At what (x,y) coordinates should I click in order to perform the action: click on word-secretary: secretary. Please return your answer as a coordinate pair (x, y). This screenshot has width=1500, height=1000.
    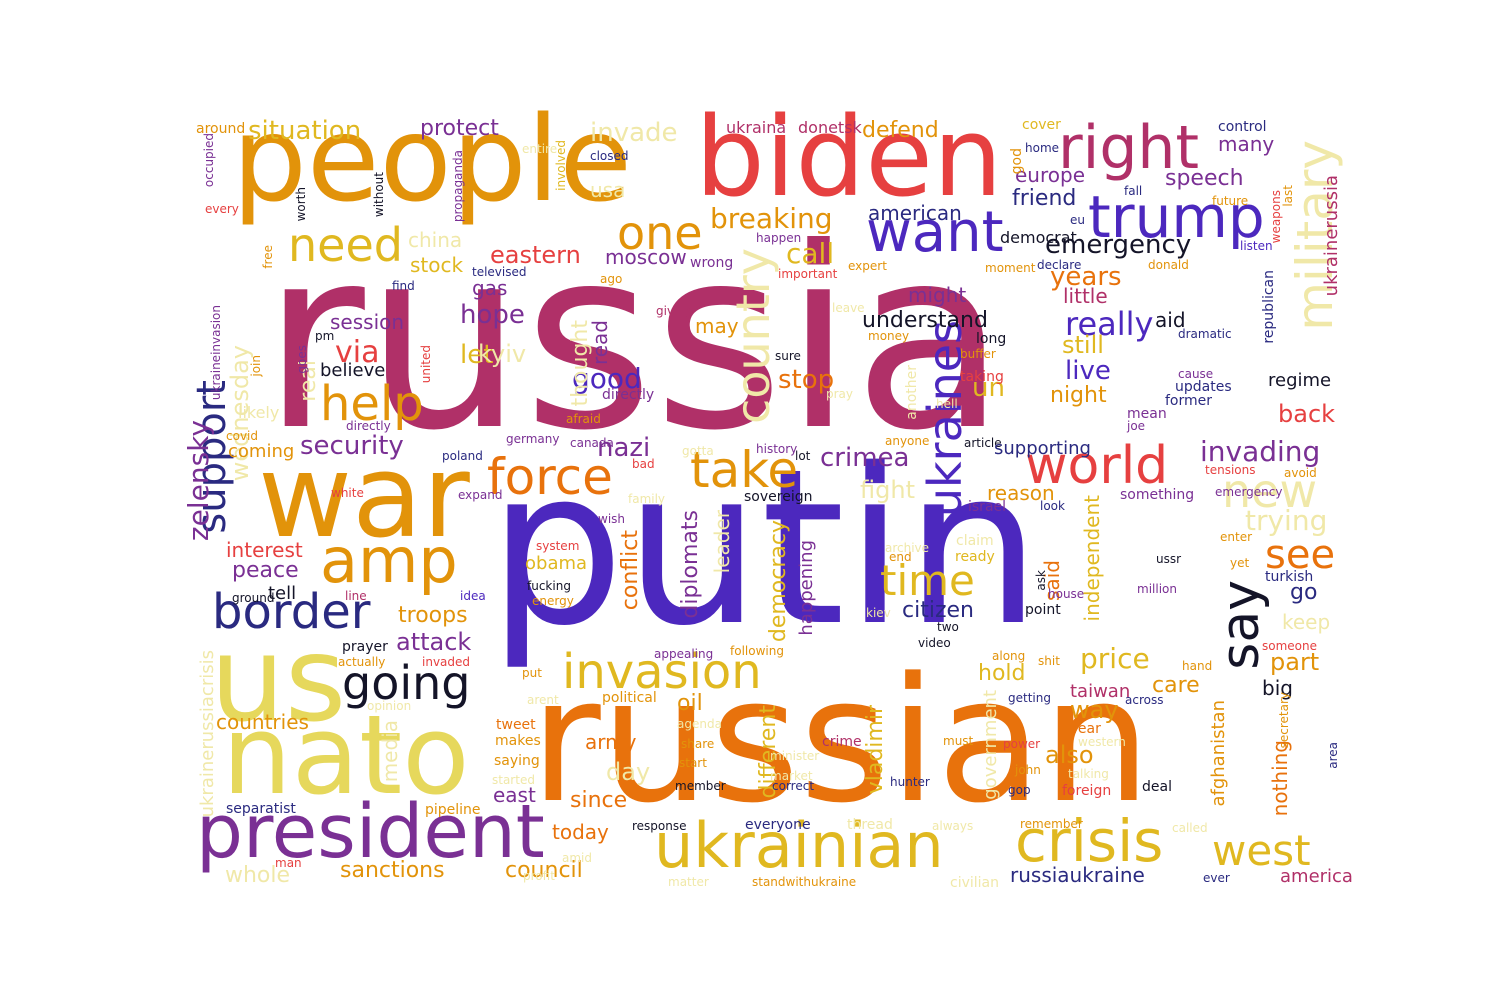
    Looking at the image, I should click on (1284, 720).